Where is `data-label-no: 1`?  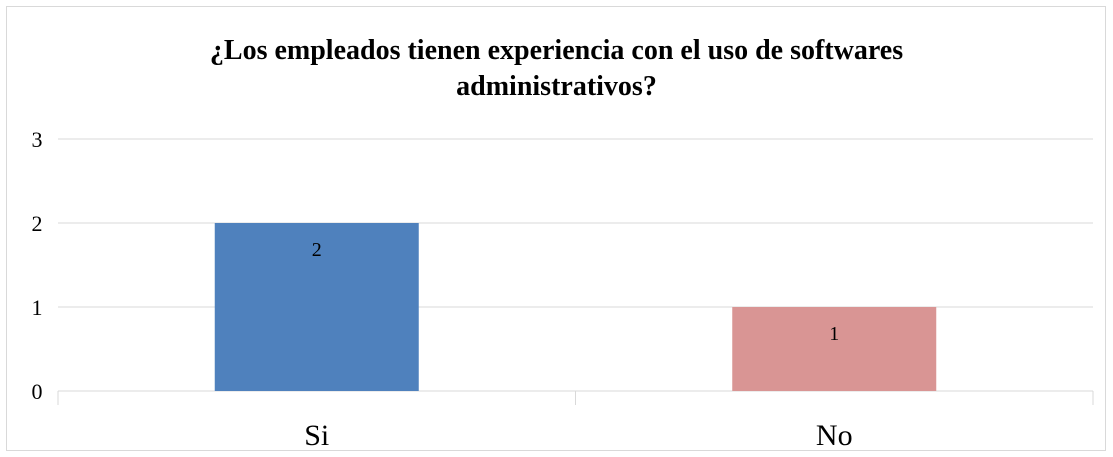 data-label-no: 1 is located at coordinates (834, 334).